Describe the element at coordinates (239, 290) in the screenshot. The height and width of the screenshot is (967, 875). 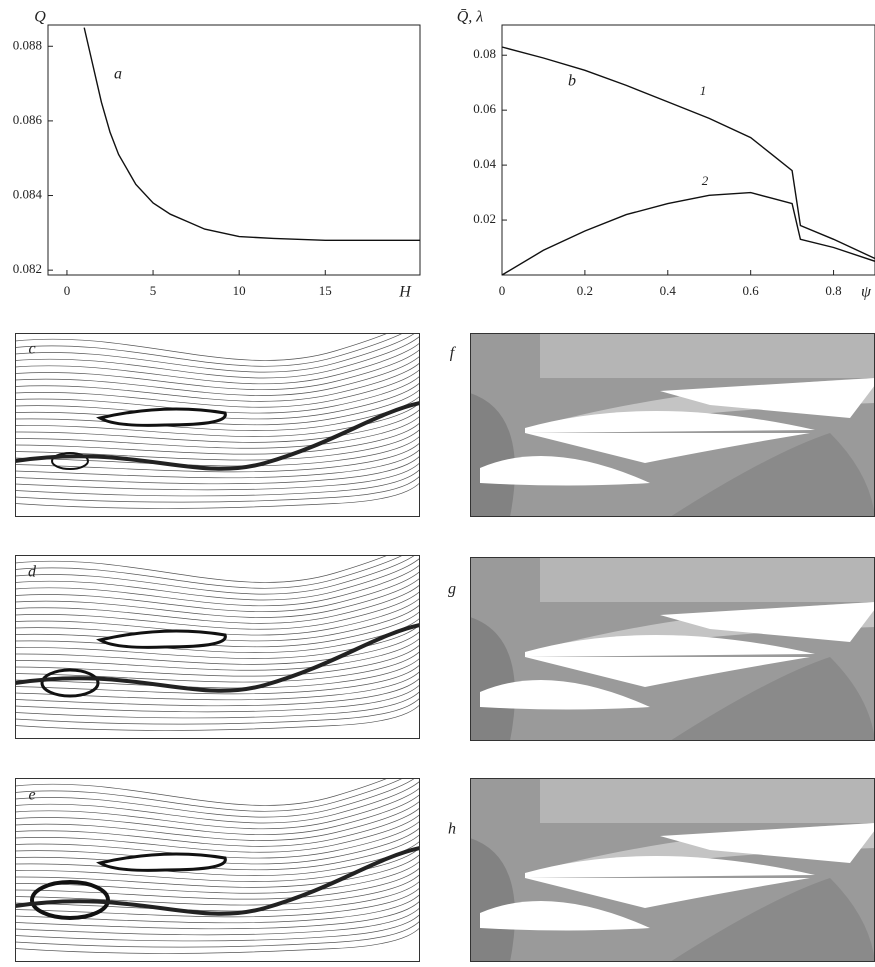
I see `x-tick-label: 10` at that location.